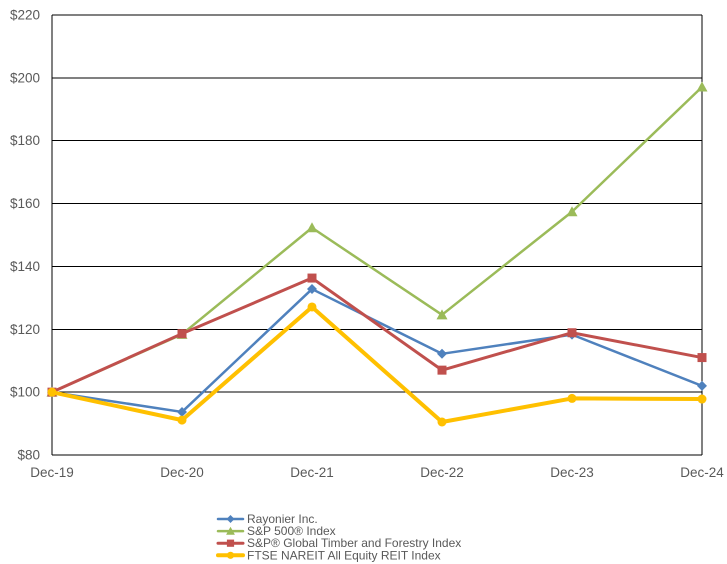 This screenshot has width=727, height=564. What do you see at coordinates (28, 455) in the screenshot?
I see `y-axis-tick-label: $80` at bounding box center [28, 455].